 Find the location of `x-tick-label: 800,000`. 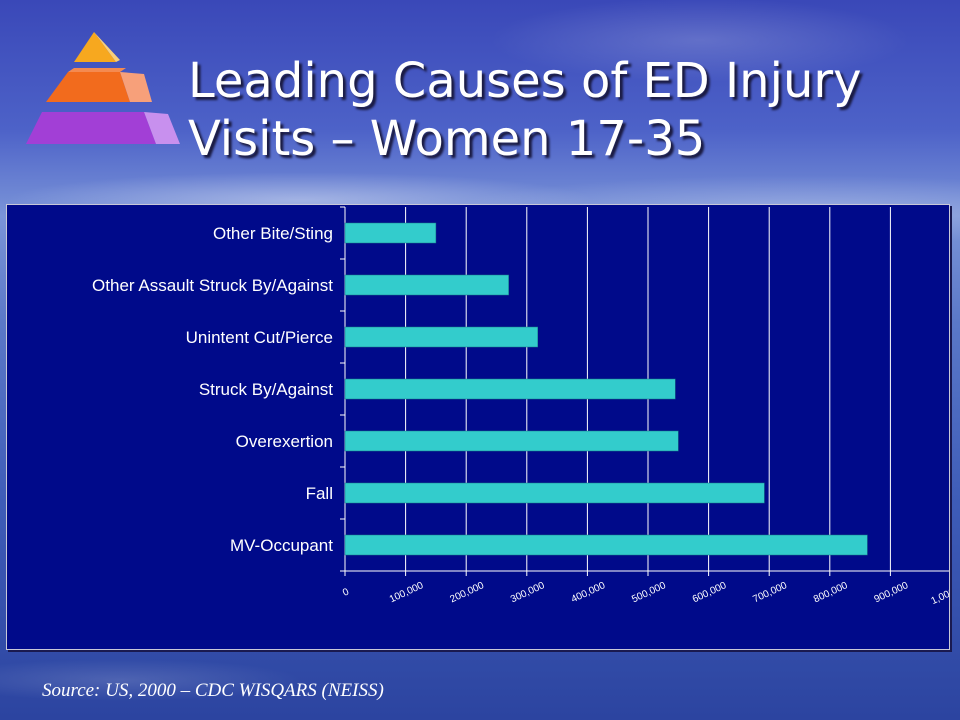

x-tick-label: 800,000 is located at coordinates (831, 592).